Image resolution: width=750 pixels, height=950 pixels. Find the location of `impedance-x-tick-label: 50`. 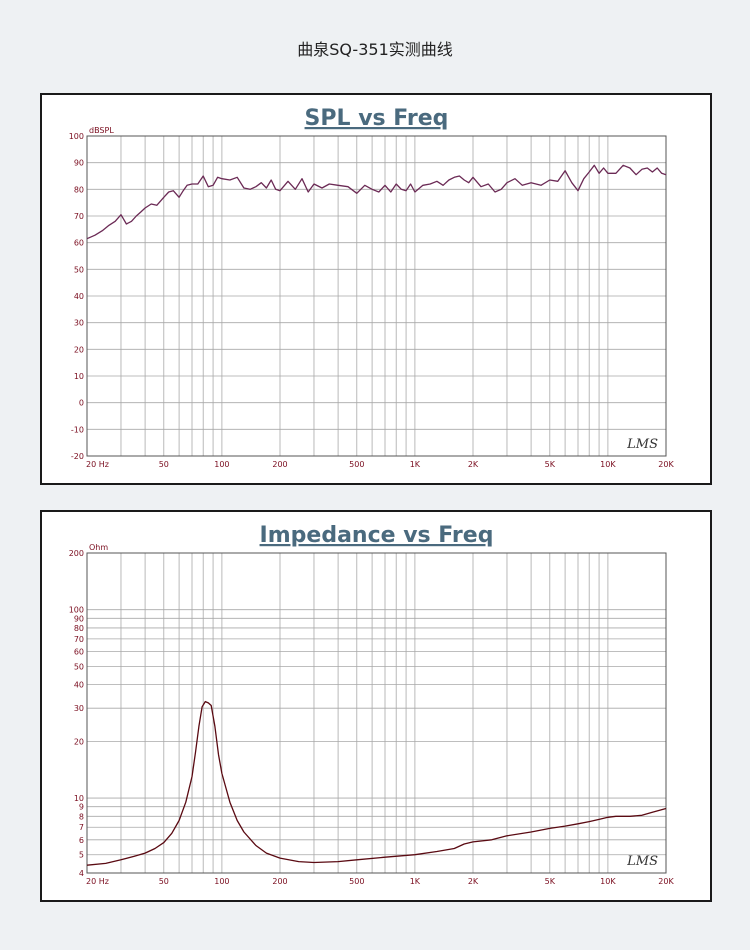

impedance-x-tick-label: 50 is located at coordinates (164, 881).